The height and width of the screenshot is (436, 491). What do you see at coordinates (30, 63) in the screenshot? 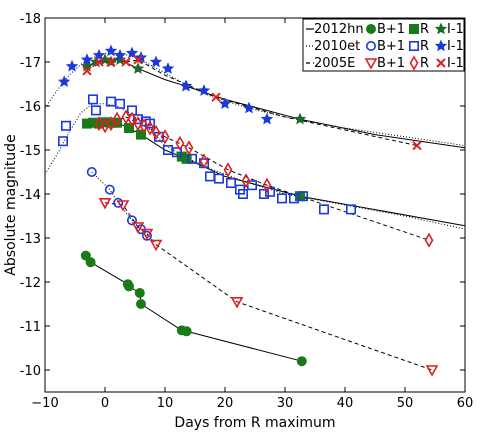
I see `y-tick-label: -17` at bounding box center [30, 63].